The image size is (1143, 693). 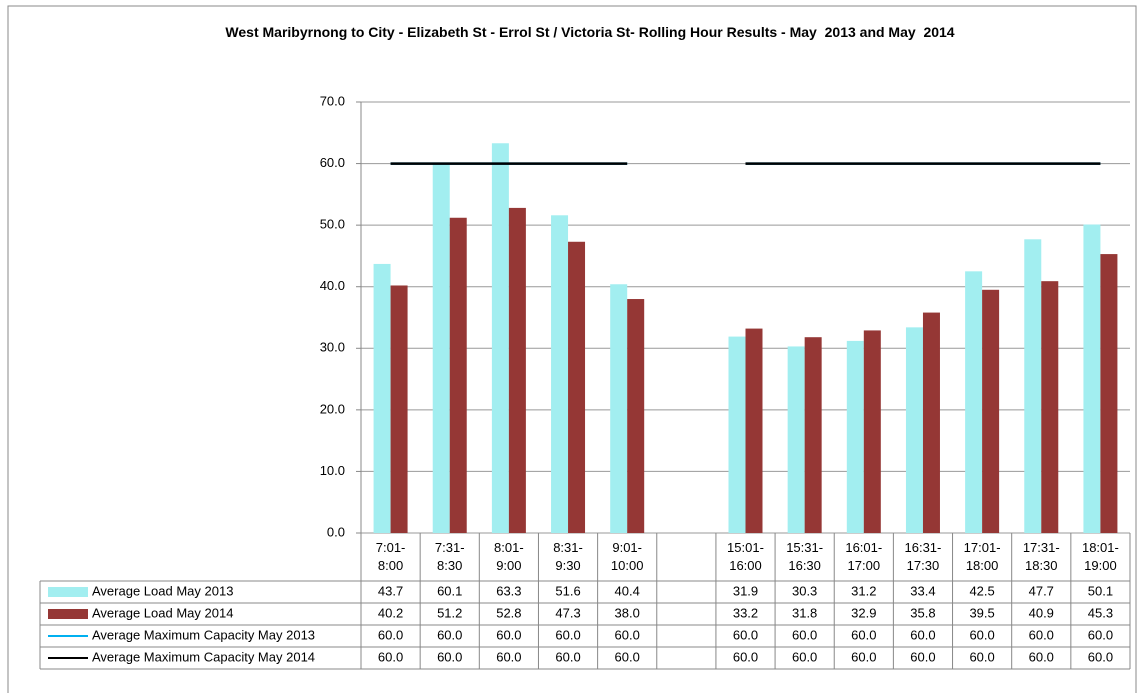 I want to click on x-tick-label: 15:01- 16:00, so click(x=745, y=556).